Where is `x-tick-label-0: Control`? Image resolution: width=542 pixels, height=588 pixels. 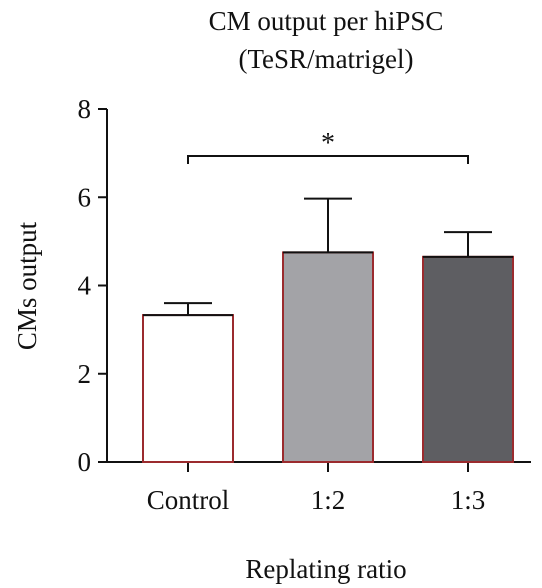 x-tick-label-0: Control is located at coordinates (188, 500).